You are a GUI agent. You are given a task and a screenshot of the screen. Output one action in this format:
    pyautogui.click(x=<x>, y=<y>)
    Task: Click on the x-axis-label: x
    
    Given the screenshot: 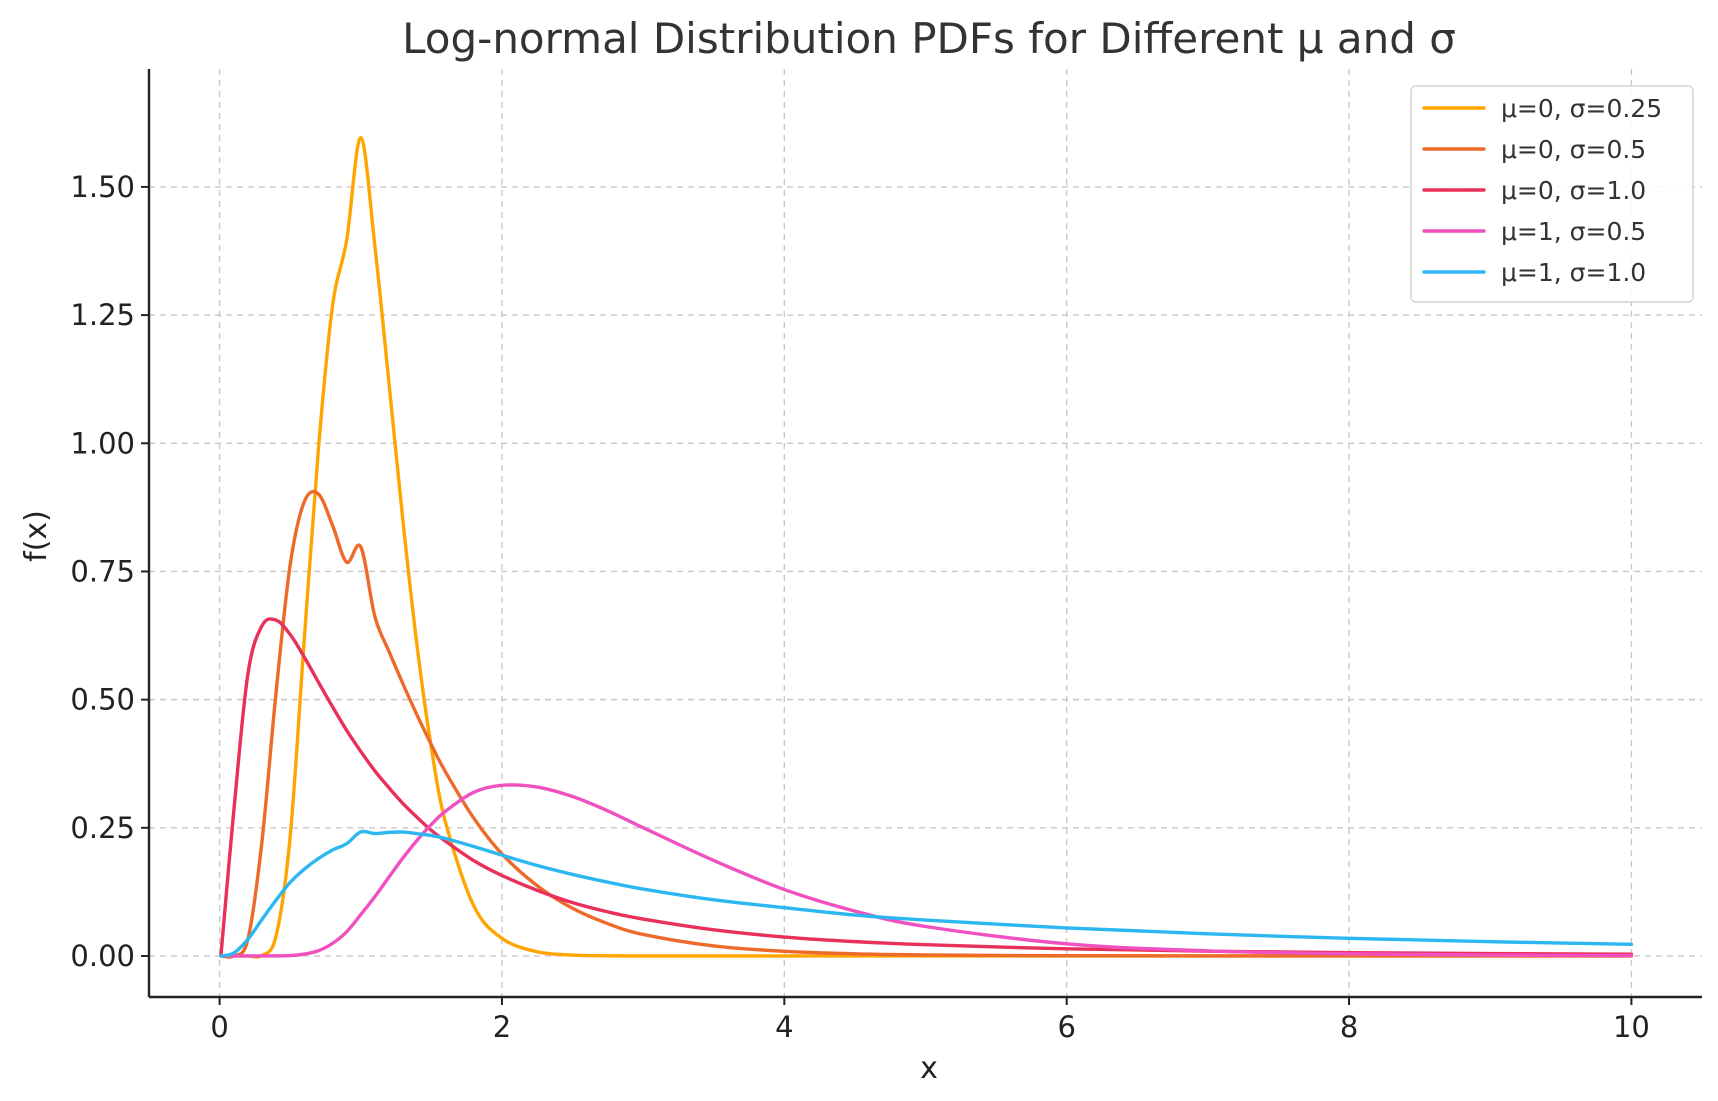 What is the action you would take?
    pyautogui.click(x=929, y=1068)
    